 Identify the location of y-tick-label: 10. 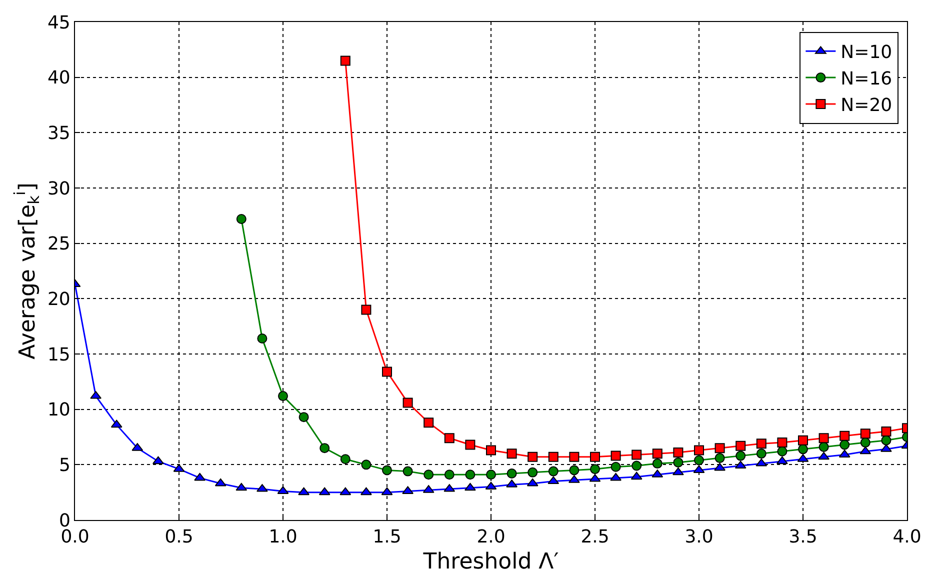
(58, 410).